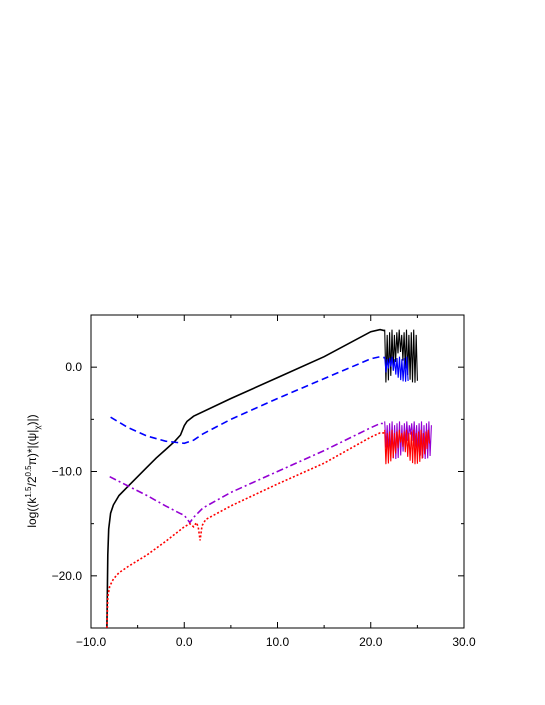 The width and height of the screenshot is (545, 705). I want to click on x-tick-label: 30.0, so click(464, 642).